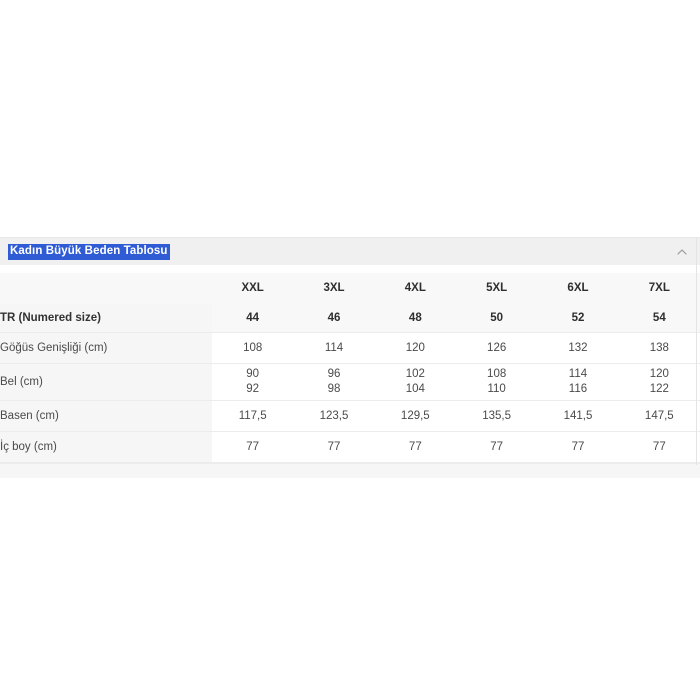  What do you see at coordinates (496, 348) in the screenshot?
I see `table-cell: 126` at bounding box center [496, 348].